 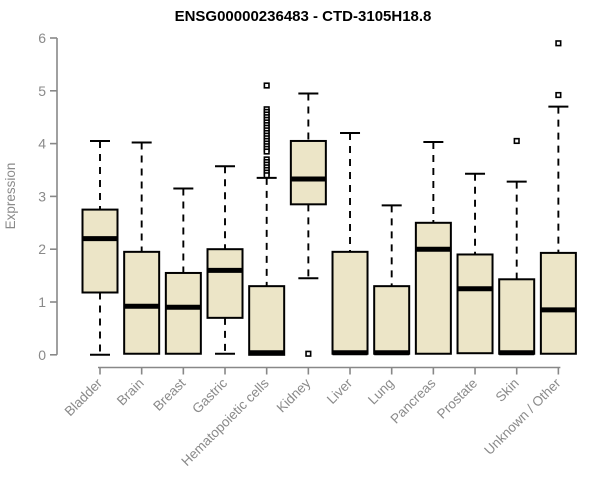 I want to click on box-gastric, so click(x=225, y=260).